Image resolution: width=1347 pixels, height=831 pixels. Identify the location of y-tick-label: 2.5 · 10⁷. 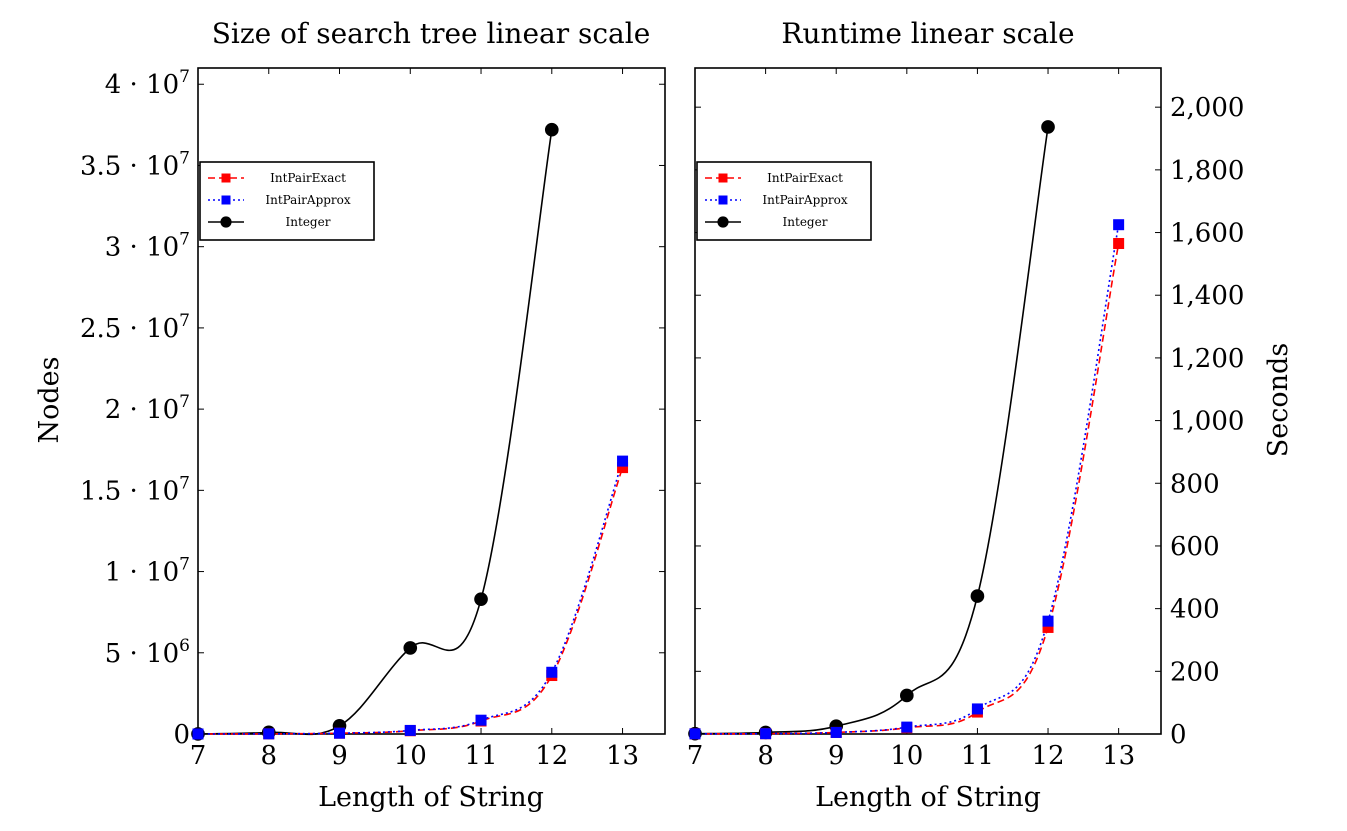
(135, 327).